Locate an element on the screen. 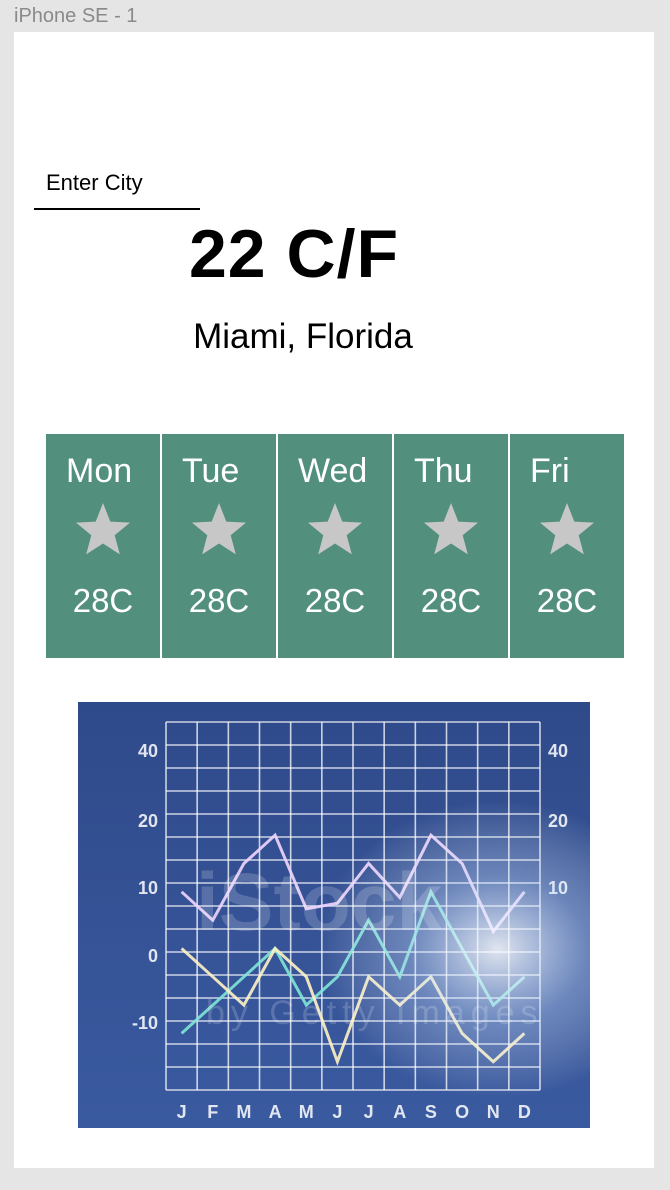  forecast-card-wed: Wed 28C is located at coordinates (335, 546).